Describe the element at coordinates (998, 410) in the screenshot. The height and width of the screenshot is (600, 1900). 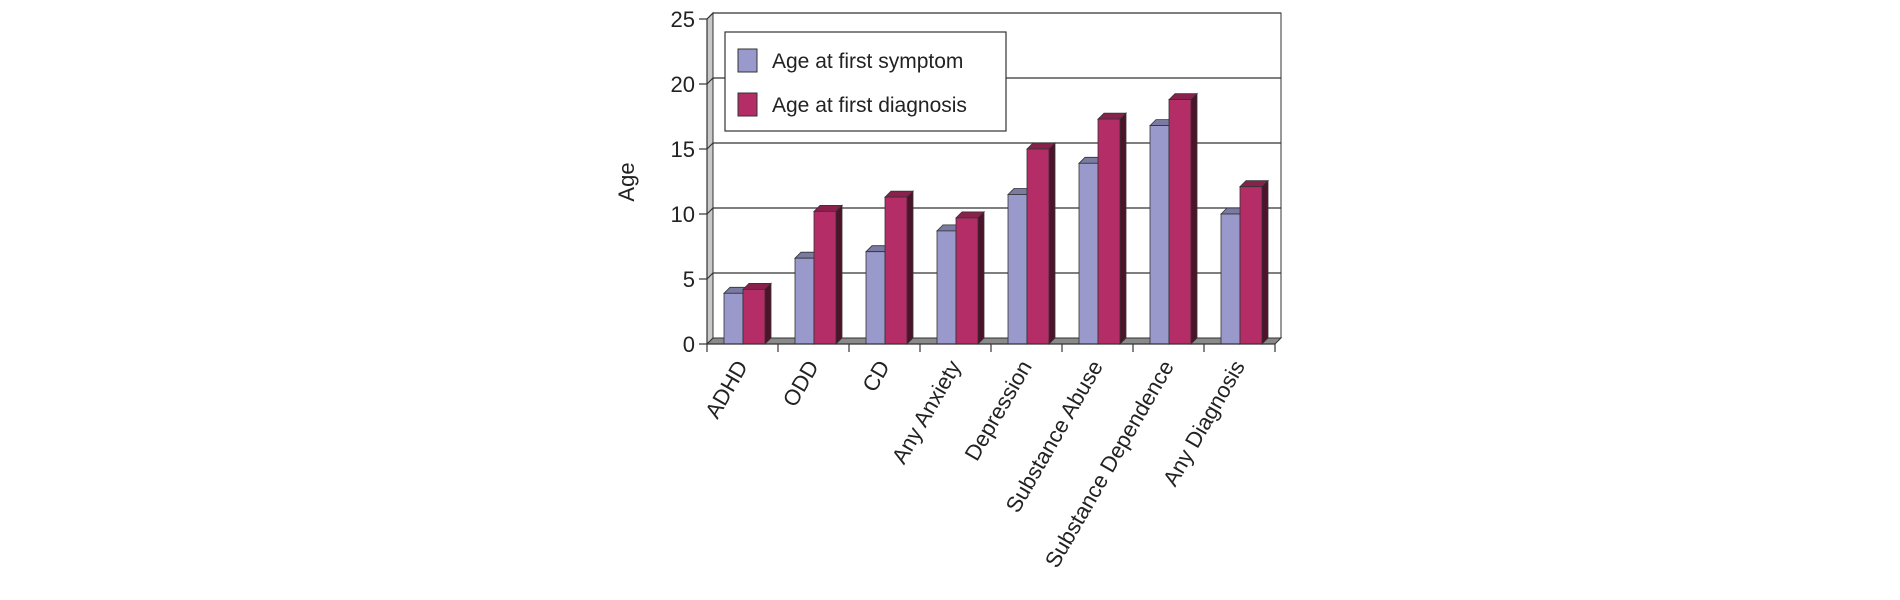
I see `x-tick-label: Depression` at that location.